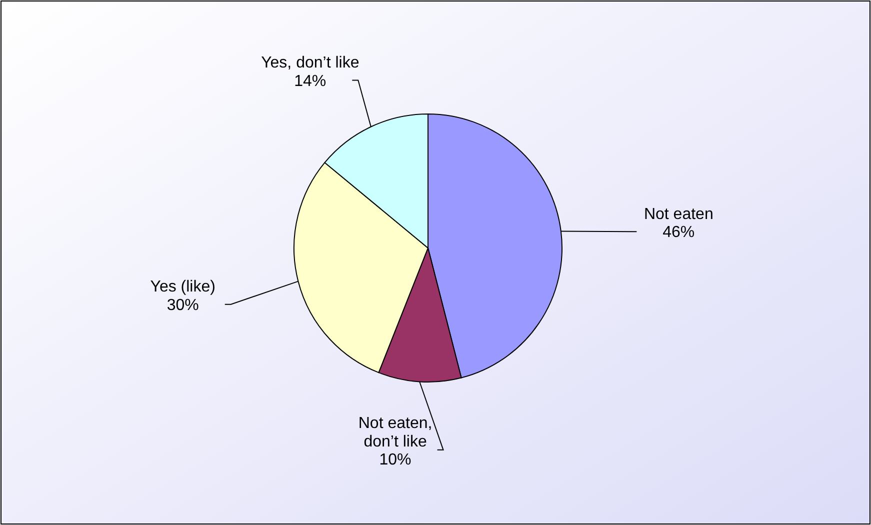 The height and width of the screenshot is (525, 871). What do you see at coordinates (678, 233) in the screenshot?
I see `data-label: 46%` at bounding box center [678, 233].